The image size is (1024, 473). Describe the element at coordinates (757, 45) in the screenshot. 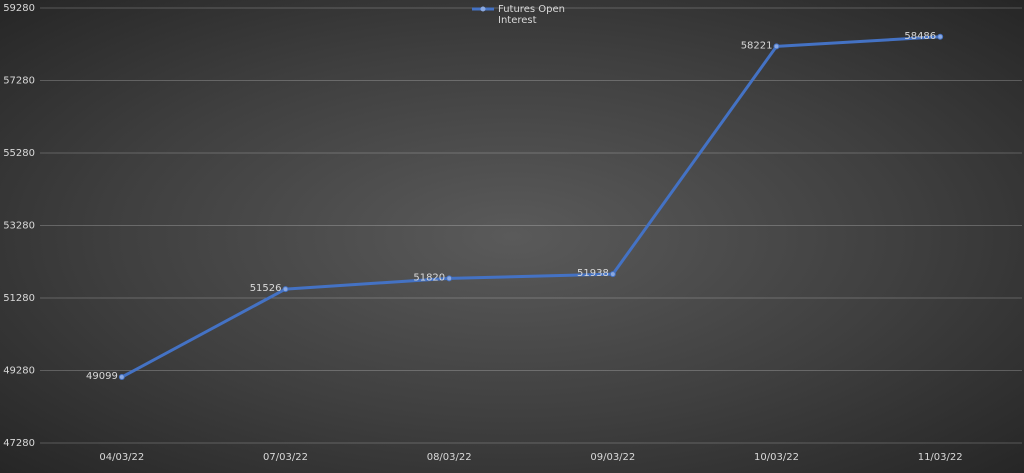

I see `data-label: 58221` at that location.